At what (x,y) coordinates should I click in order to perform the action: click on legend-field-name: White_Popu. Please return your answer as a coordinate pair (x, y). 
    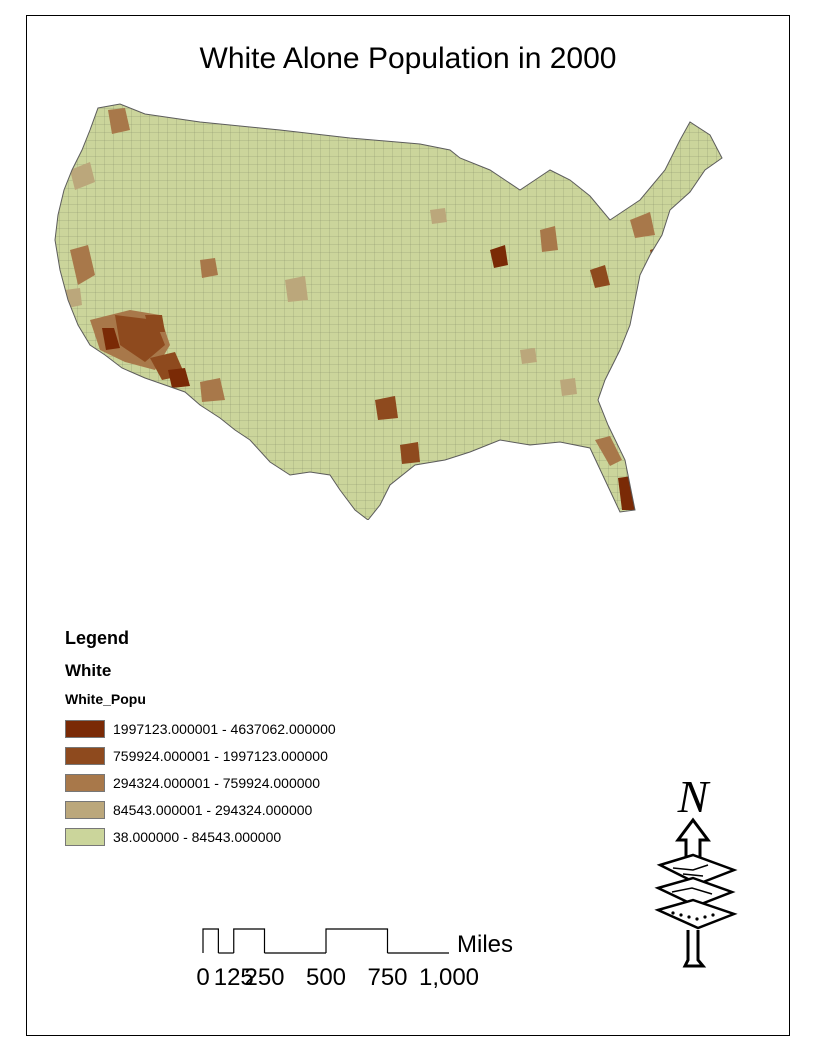
    Looking at the image, I should click on (105, 699).